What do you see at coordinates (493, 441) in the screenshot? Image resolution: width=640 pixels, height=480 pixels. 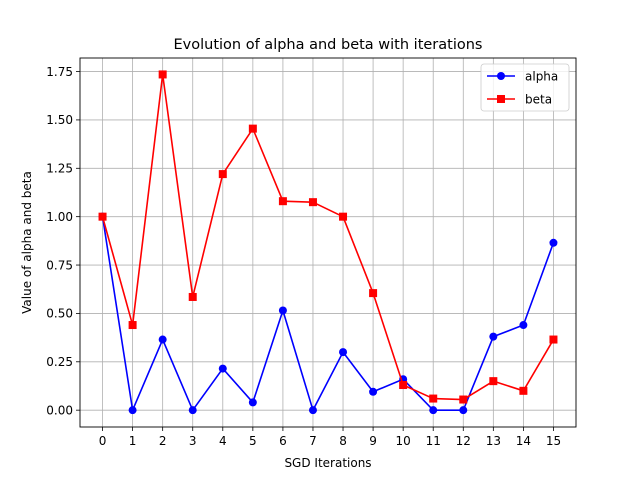 I see `x-tick-label: 13` at bounding box center [493, 441].